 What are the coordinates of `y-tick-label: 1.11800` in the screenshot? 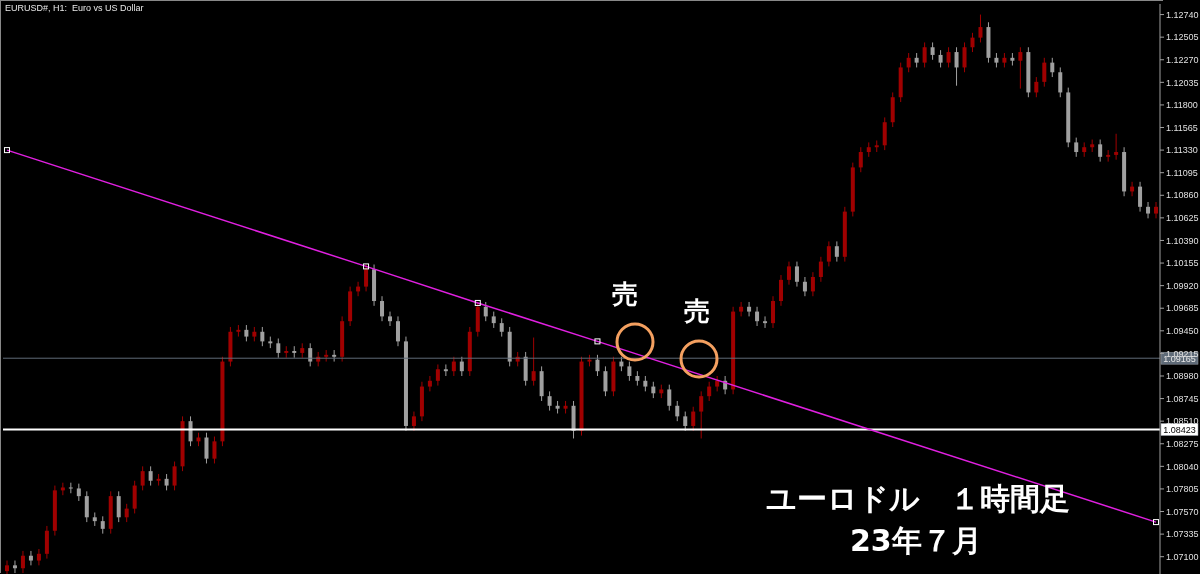 It's located at (1182, 105).